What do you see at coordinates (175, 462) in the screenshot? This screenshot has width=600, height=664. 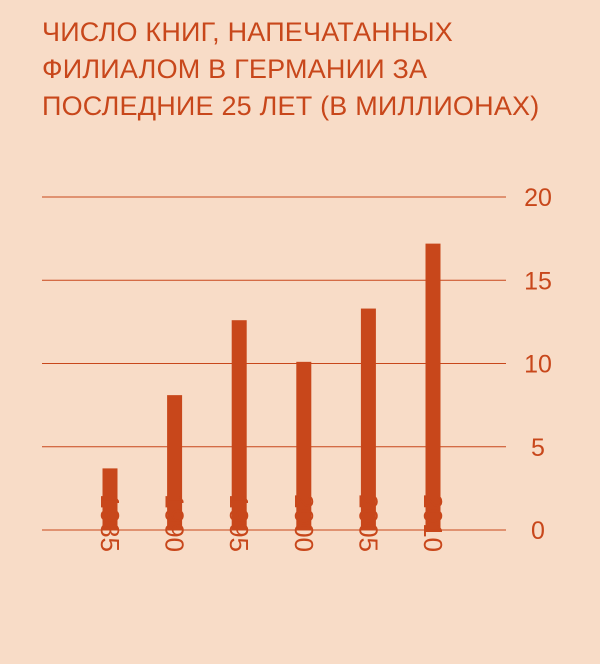 I see `bar-1990` at bounding box center [175, 462].